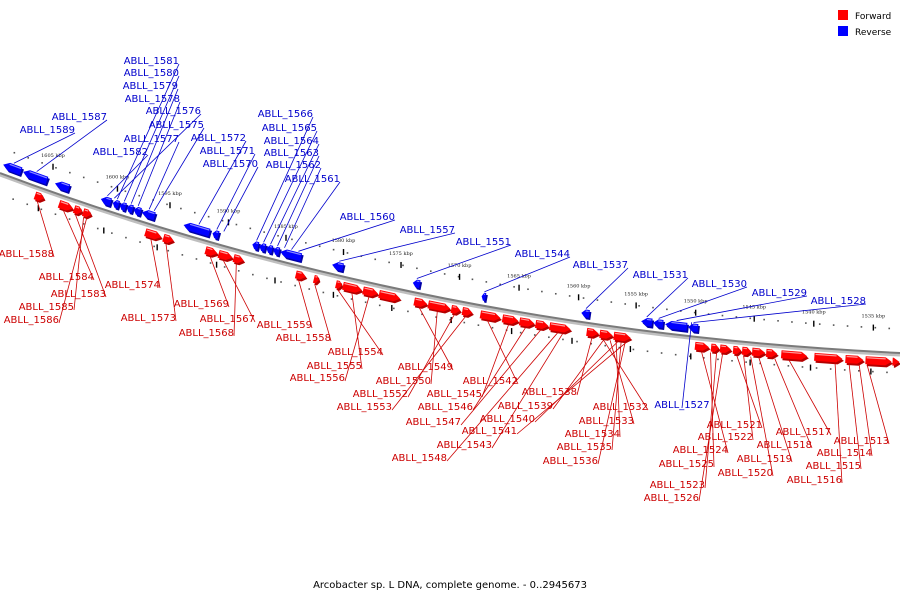 This screenshot has width=900, height=600. I want to click on gene-label: ABLL_1580, so click(151, 73).